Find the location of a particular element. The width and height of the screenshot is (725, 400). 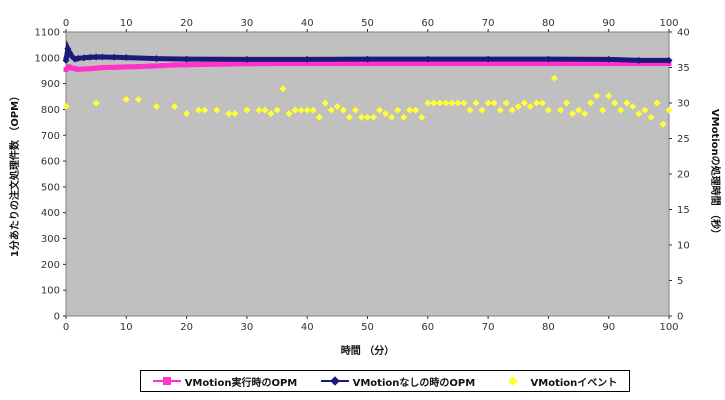

x-axis-title: 時間 （分） is located at coordinates (367, 350).